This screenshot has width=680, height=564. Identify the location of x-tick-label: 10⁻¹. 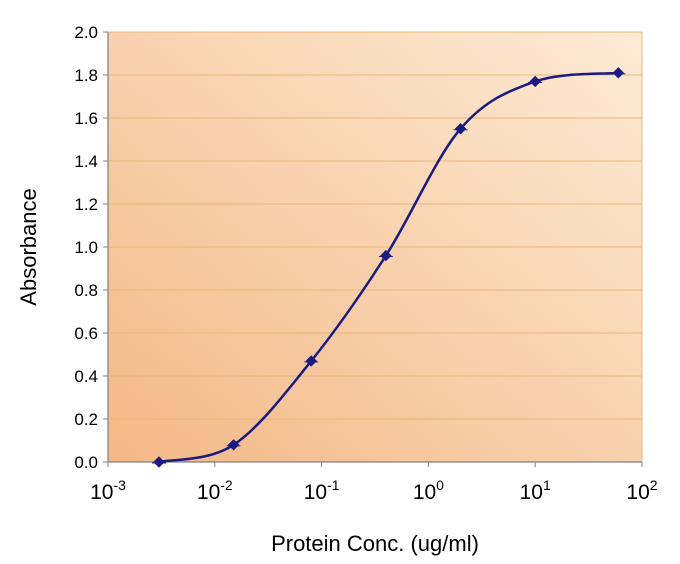
(322, 490).